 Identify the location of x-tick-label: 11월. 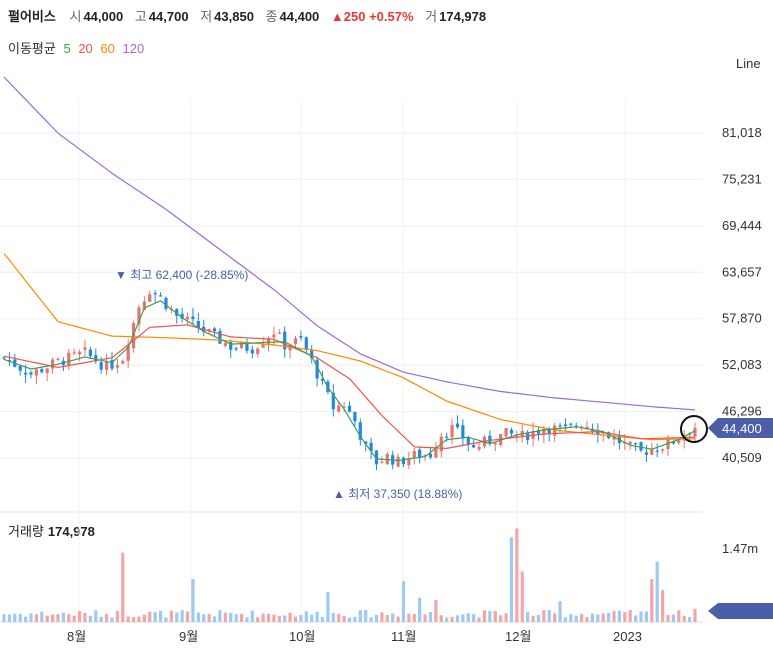
(403, 636).